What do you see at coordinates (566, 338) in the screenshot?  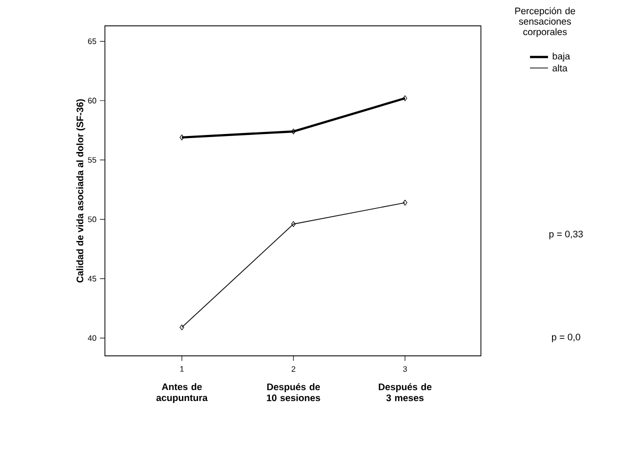 I see `text: p = 0,0` at bounding box center [566, 338].